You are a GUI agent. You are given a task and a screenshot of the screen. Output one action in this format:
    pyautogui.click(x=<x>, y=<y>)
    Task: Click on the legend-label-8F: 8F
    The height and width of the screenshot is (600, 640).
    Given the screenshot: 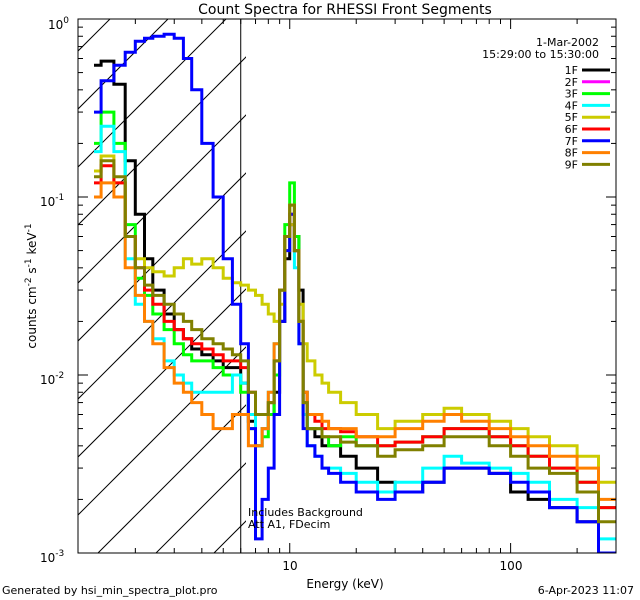 What is the action you would take?
    pyautogui.click(x=571, y=153)
    